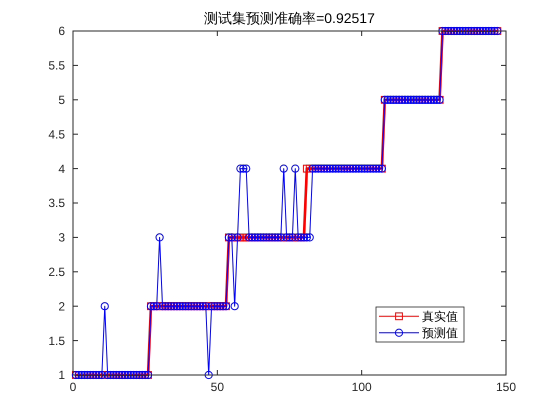  What do you see at coordinates (62, 237) in the screenshot?
I see `y-tick-label: 3` at bounding box center [62, 237].